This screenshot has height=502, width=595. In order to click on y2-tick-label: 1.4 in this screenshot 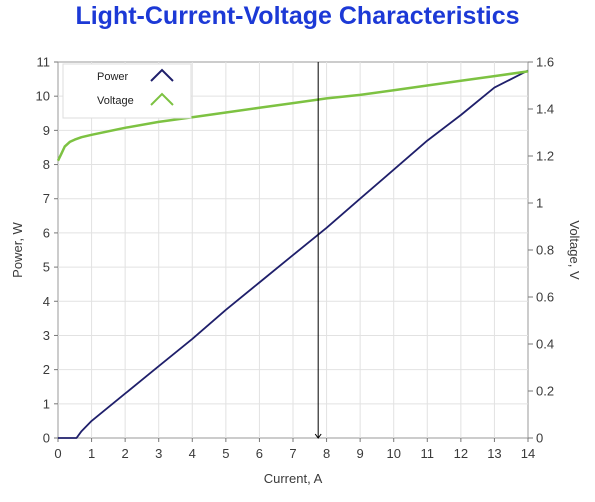, I will do `click(545, 109)`.